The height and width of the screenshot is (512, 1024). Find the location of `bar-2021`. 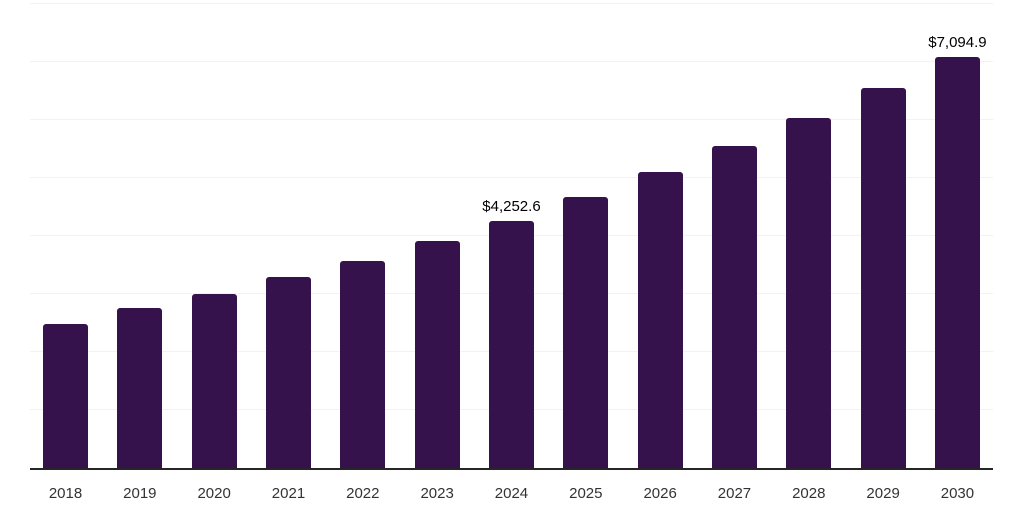

bar-2021 is located at coordinates (288, 372).